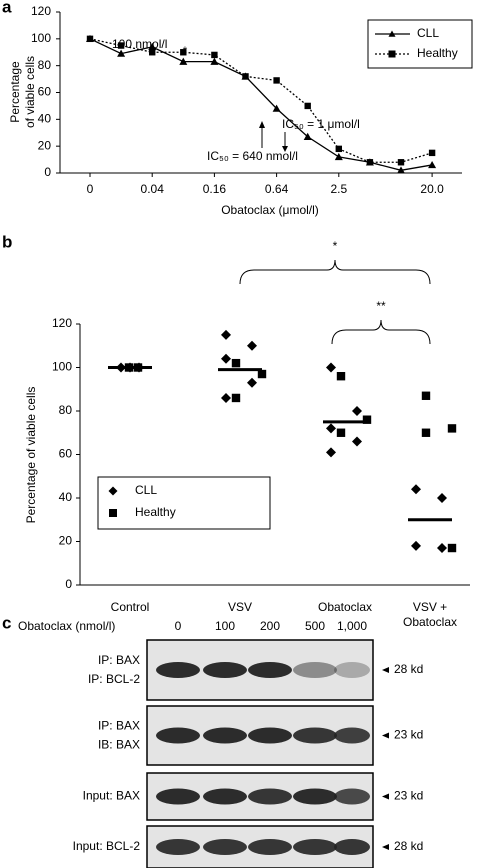  Describe the element at coordinates (6, 622) in the screenshot. I see `panel-label: c` at that location.